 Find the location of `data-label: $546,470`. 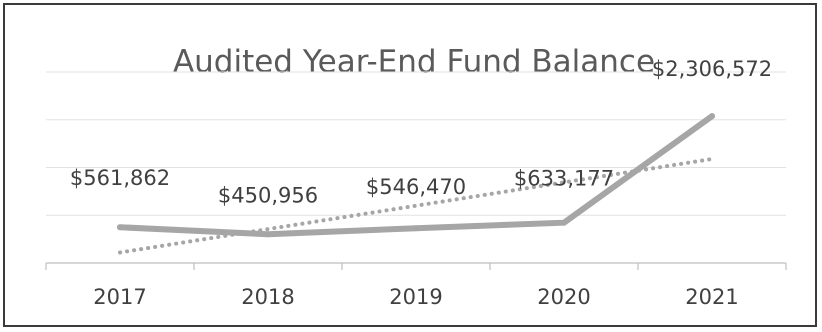

data-label: $546,470 is located at coordinates (416, 187).